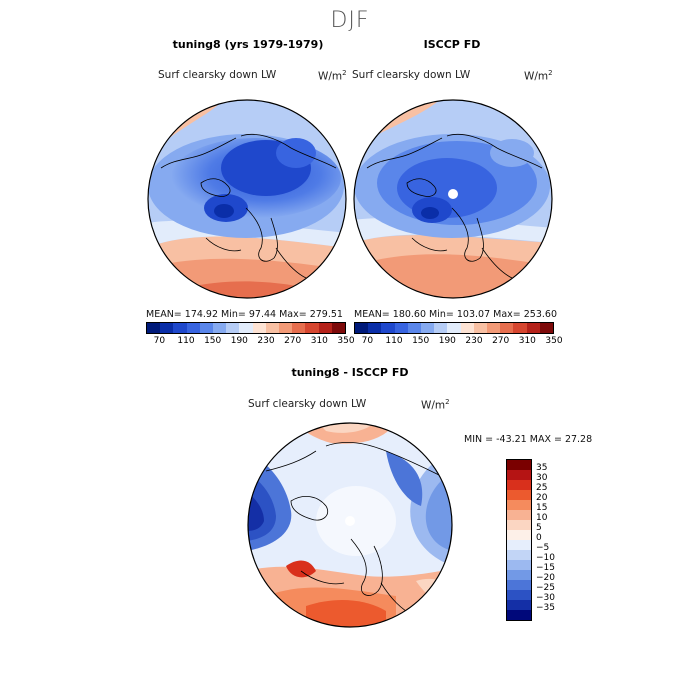 Image resolution: width=700 pixels, height=700 pixels. I want to click on panel3-colorbar, so click(519, 540).